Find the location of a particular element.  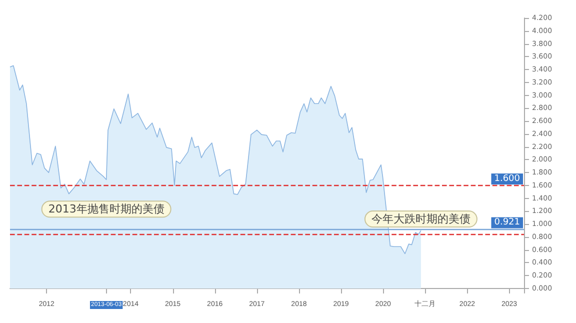

ref-line-label: 1.600 is located at coordinates (507, 179).